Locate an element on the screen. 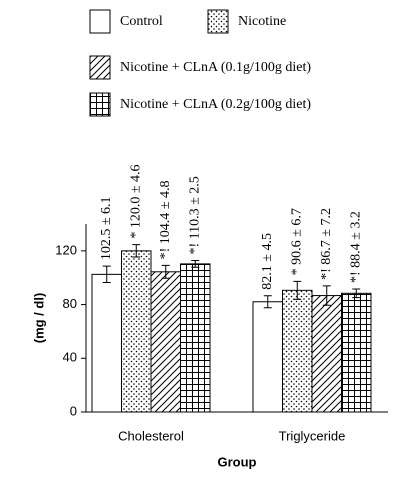 The width and height of the screenshot is (400, 479). legend-label: Nicotine + CLnA (0.2g/100g diet) is located at coordinates (215, 104).